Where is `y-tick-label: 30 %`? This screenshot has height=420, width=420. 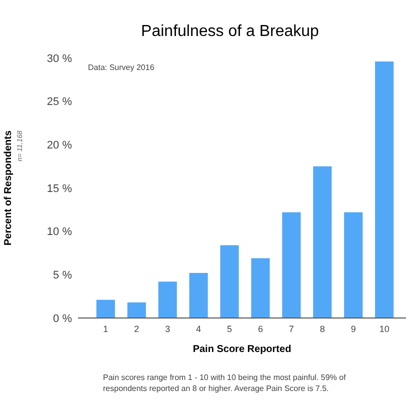
y-tick-label: 30 % is located at coordinates (59, 58).